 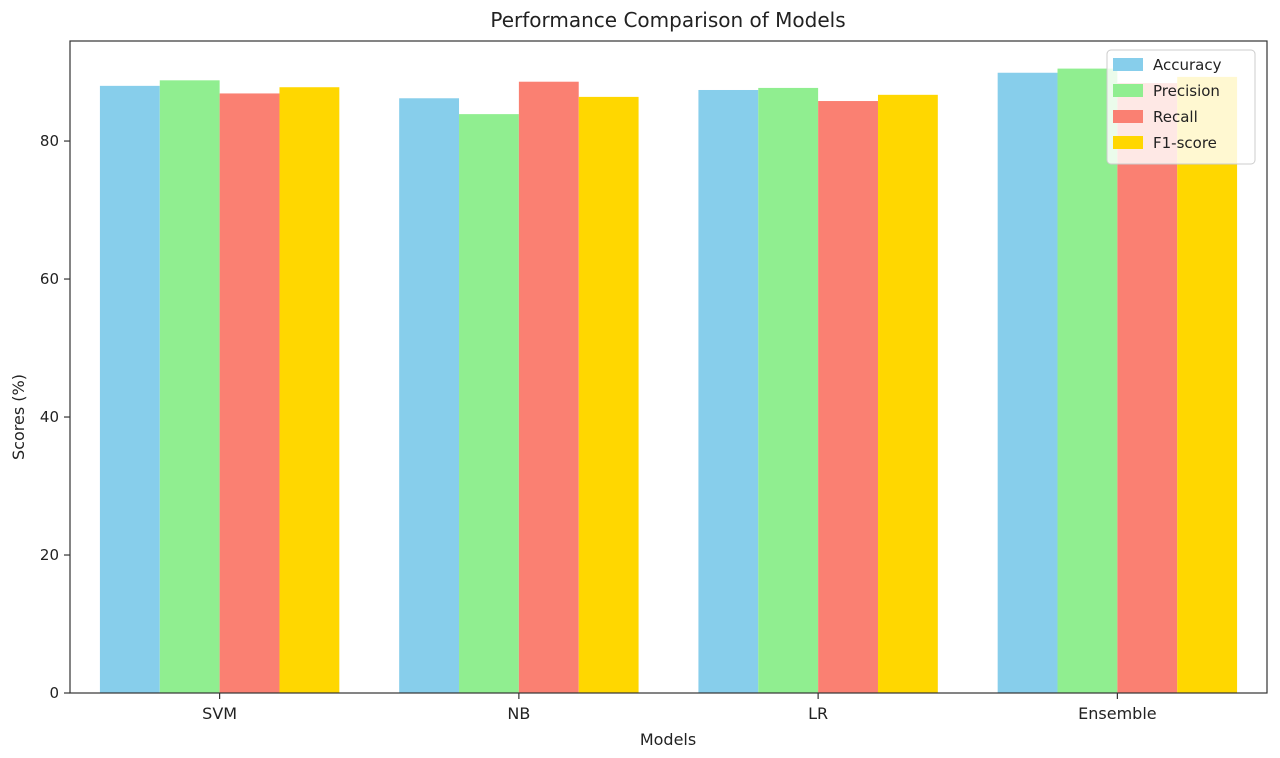 What do you see at coordinates (1117, 713) in the screenshot?
I see `x-tick-label: Ensemble` at bounding box center [1117, 713].